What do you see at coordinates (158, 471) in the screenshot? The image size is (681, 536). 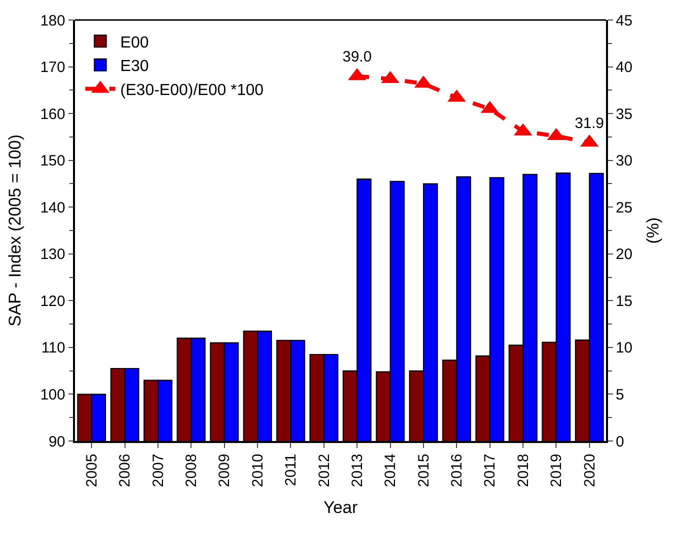 I see `x-tick-label: 2007` at bounding box center [158, 471].